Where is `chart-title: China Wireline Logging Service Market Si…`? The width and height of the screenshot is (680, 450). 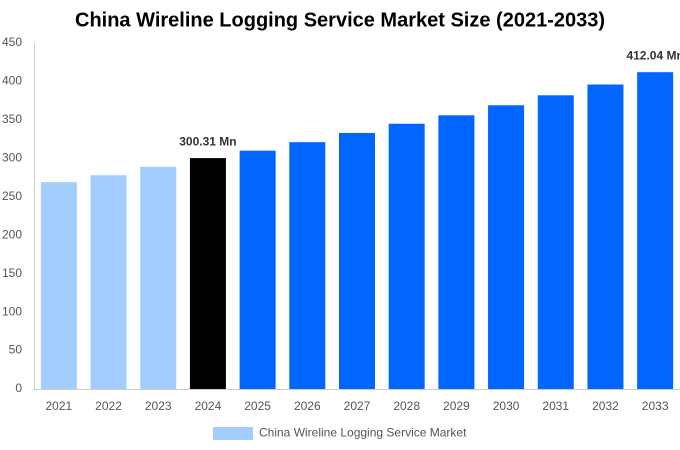 chart-title: China Wireline Logging Service Market Si… is located at coordinates (340, 20).